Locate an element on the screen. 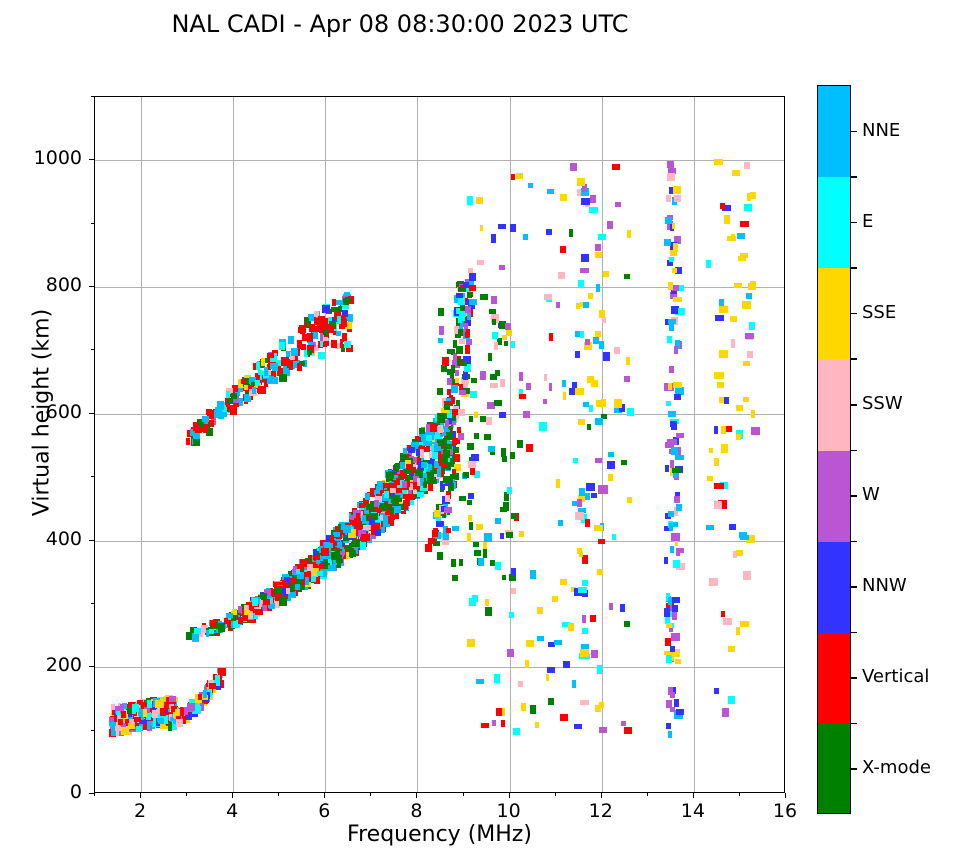  page-title: NAL CADI - Apr 08 08:30:00 2023 UTC is located at coordinates (400, 24).